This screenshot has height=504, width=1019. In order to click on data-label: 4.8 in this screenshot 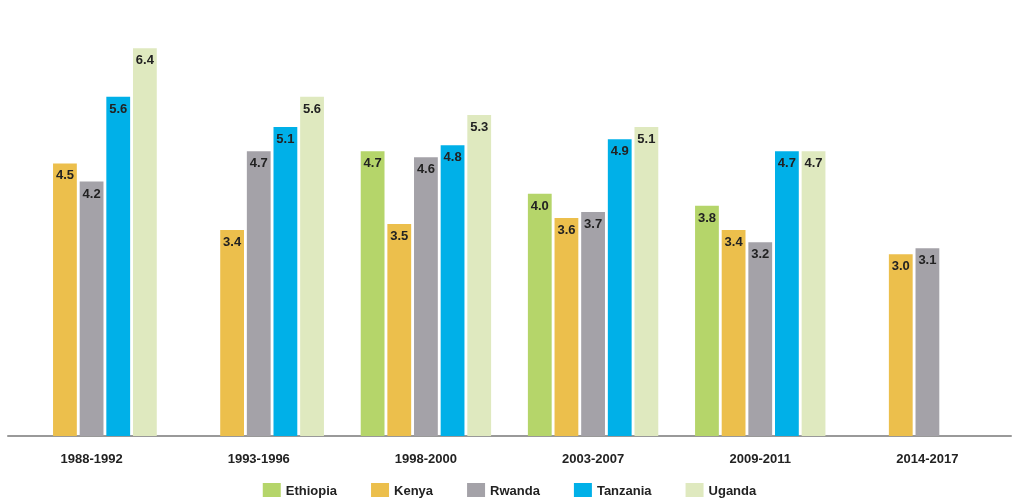, I will do `click(452, 157)`.